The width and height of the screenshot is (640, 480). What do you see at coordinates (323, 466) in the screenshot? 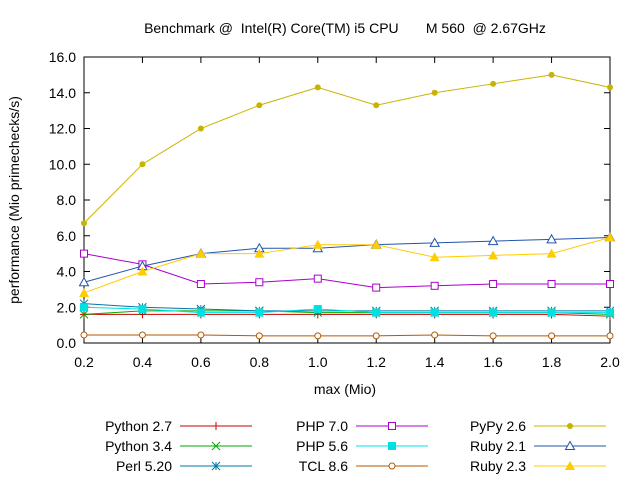
I see `legend-label: TCL 8.6` at bounding box center [323, 466].